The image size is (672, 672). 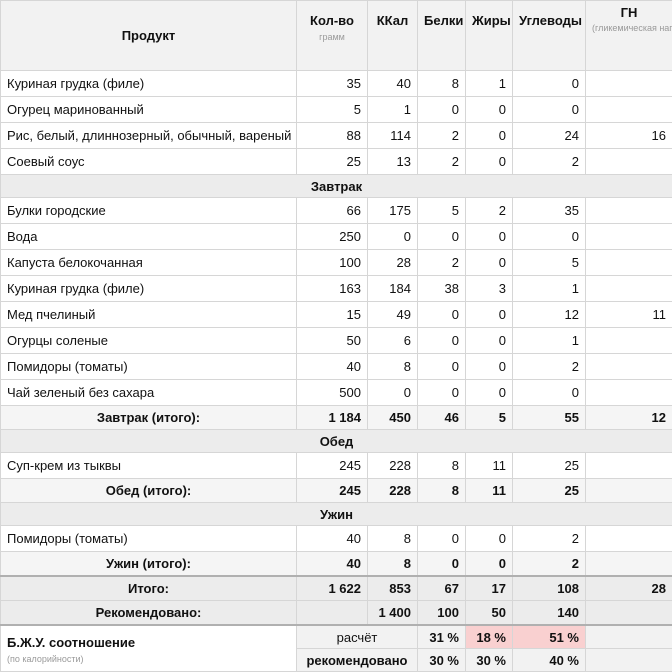 What do you see at coordinates (336, 441) in the screenshot?
I see `section-title: Обед` at bounding box center [336, 441].